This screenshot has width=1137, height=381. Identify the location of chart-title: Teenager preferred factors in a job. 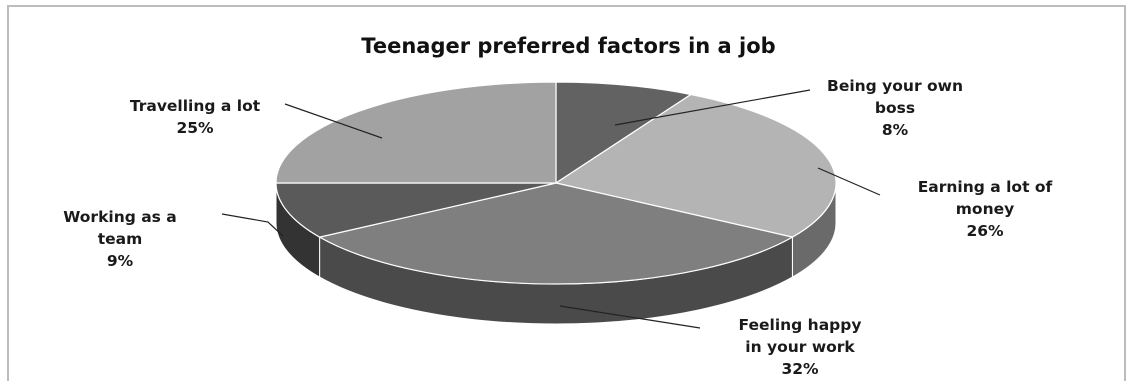
(568, 46).